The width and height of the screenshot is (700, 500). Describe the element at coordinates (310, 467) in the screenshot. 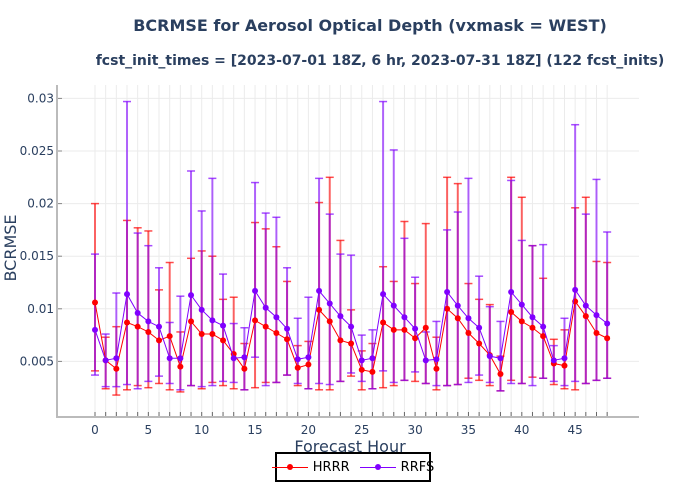

I see `legend-item-hrrr: HRRR` at that location.